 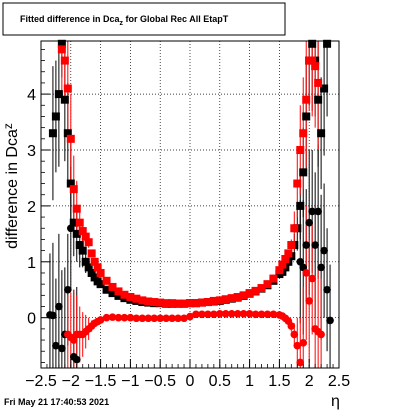 I want to click on title-box, so click(x=144, y=19).